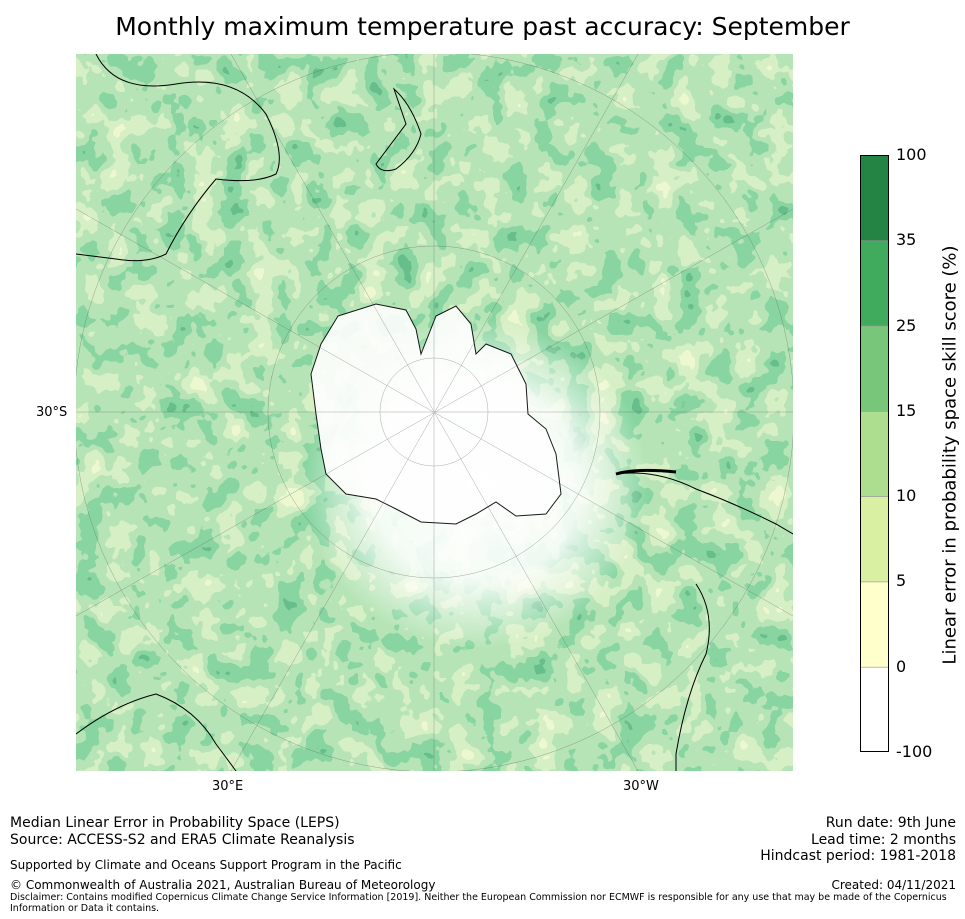 Image resolution: width=965 pixels, height=919 pixels. I want to click on colorbar-tick-label: 100, so click(911, 154).